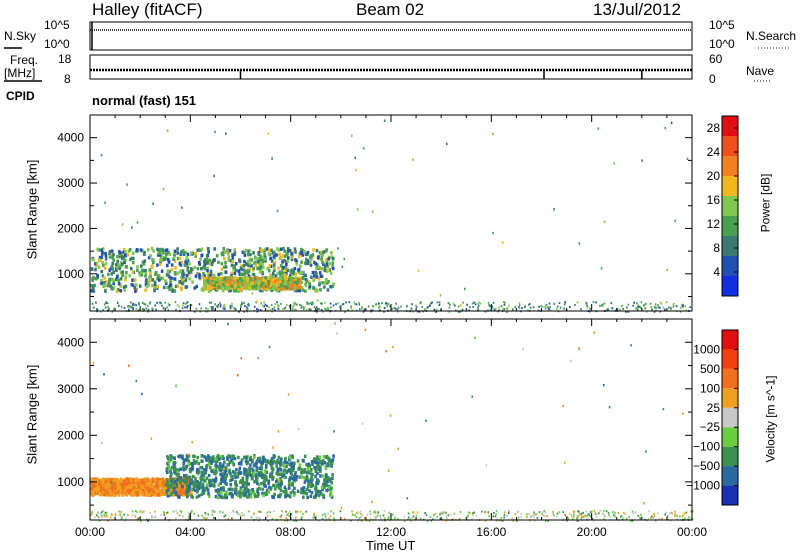  Describe the element at coordinates (716, 248) in the screenshot. I see `power-colorbar-tick-label: 8` at that location.